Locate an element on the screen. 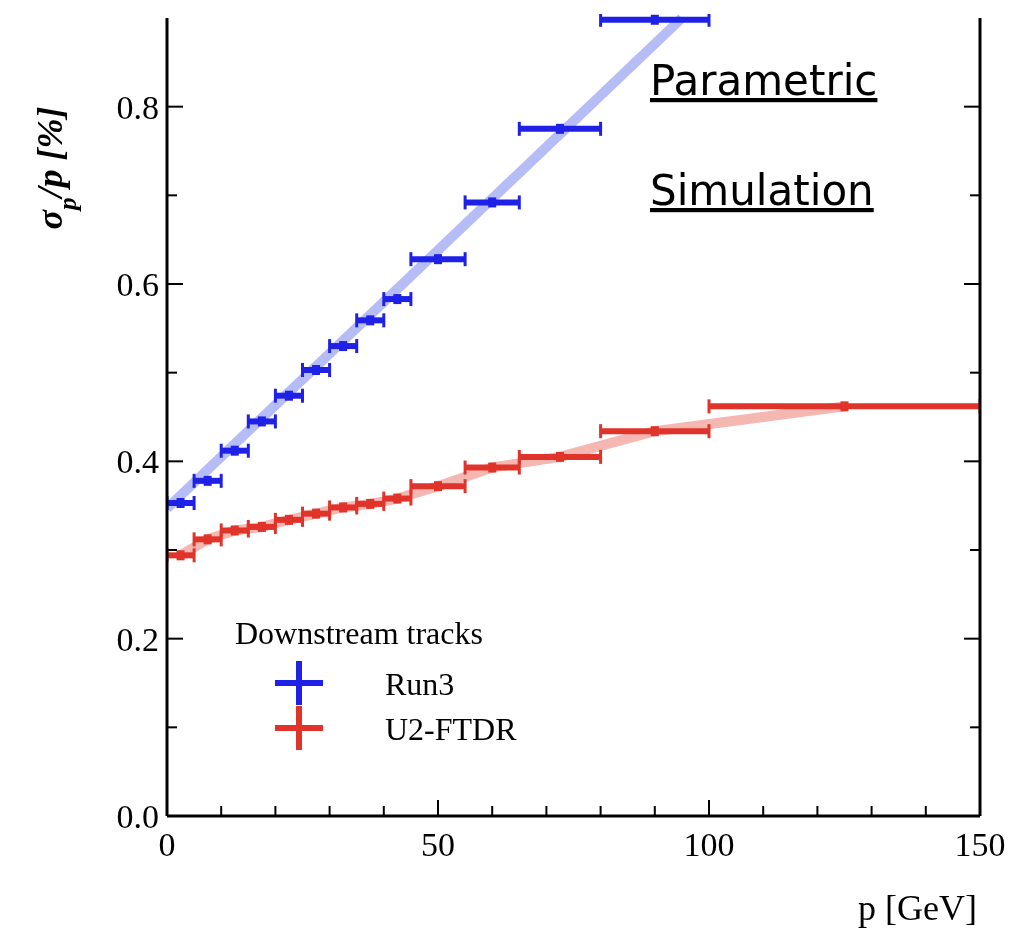 The image size is (1011, 935). y-tick-label: 0.0 is located at coordinates (137, 816).